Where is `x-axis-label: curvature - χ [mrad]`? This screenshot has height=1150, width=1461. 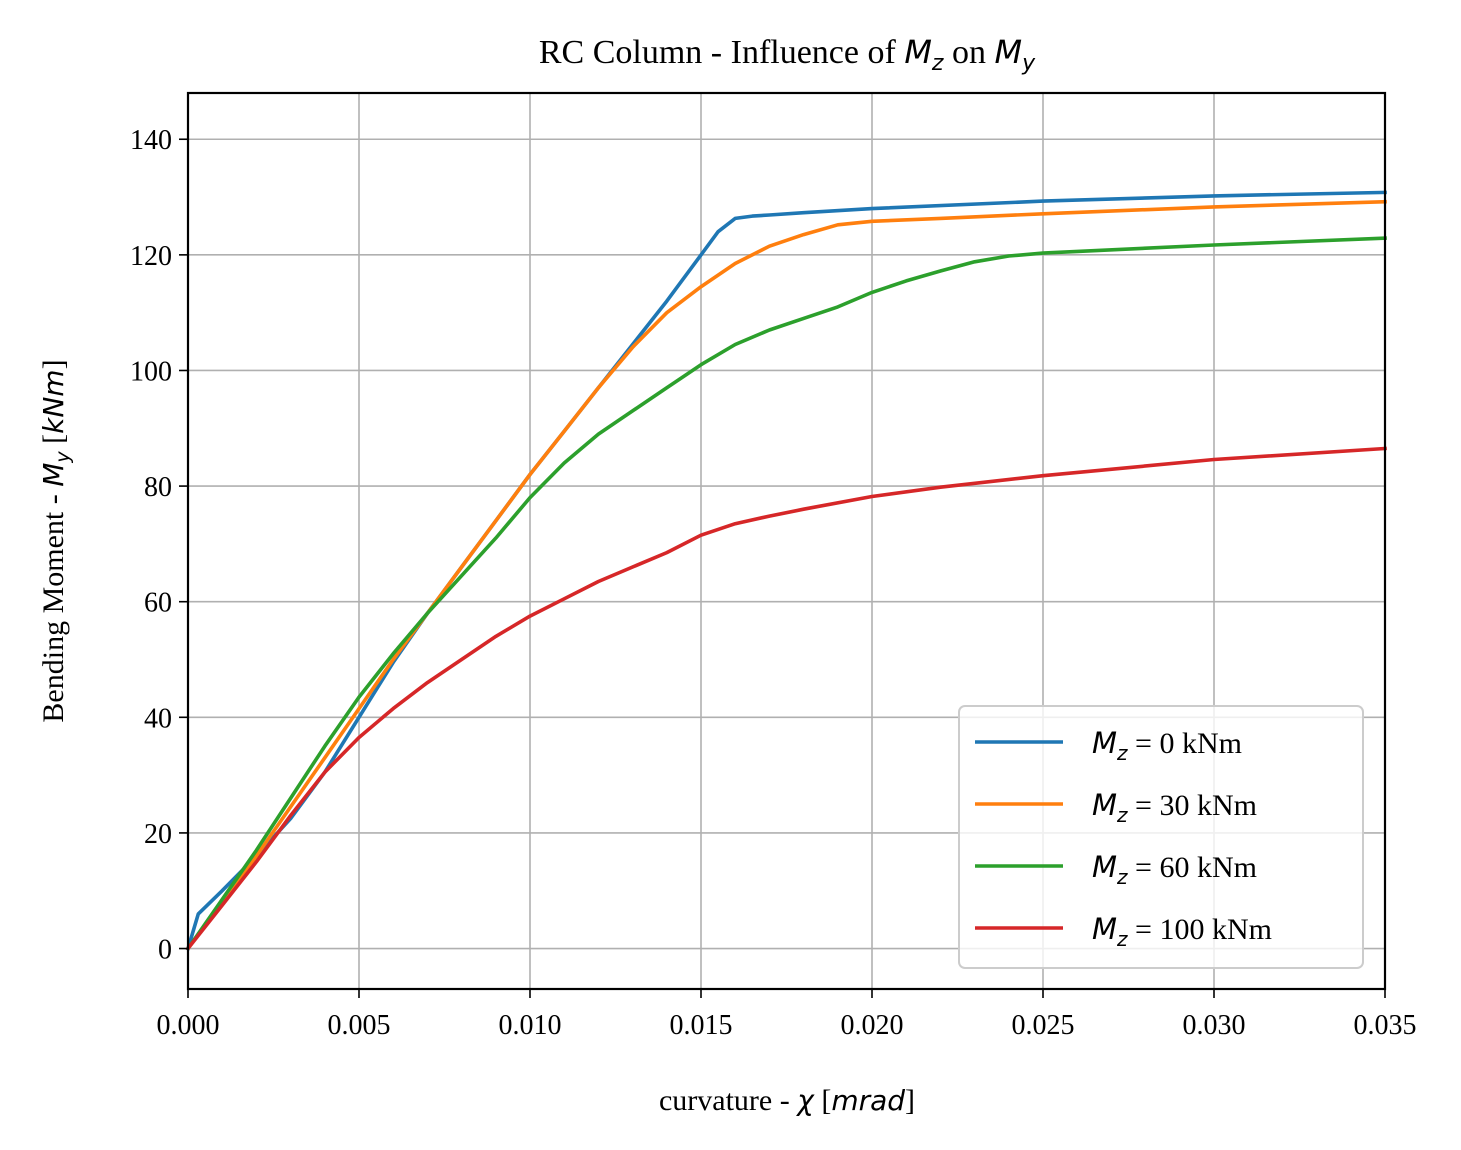 x-axis-label: curvature - χ [mrad] is located at coordinates (787, 1100).